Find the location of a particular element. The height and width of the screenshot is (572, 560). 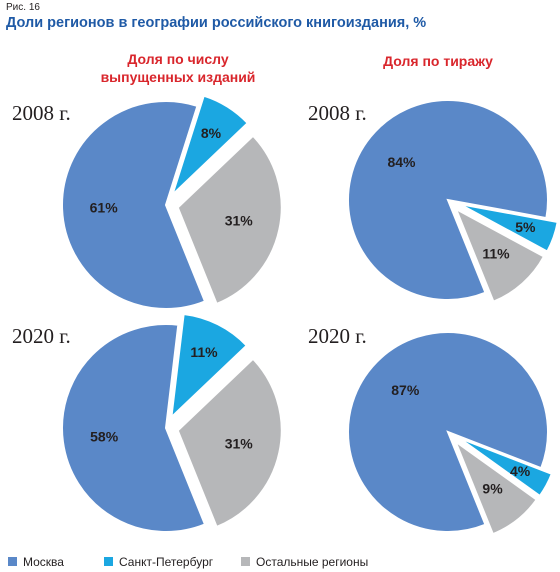

legend-label-moscow: Москва is located at coordinates (43, 562).